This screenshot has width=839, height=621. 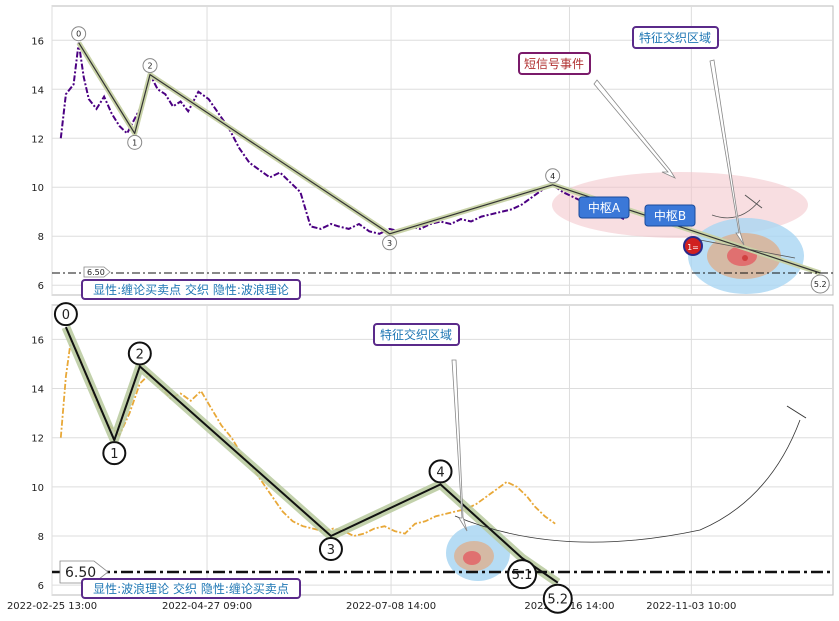 I want to click on top-footnote-text: 显性:缠论买卖点 交织 隐性:波浪理论, so click(x=191, y=289).